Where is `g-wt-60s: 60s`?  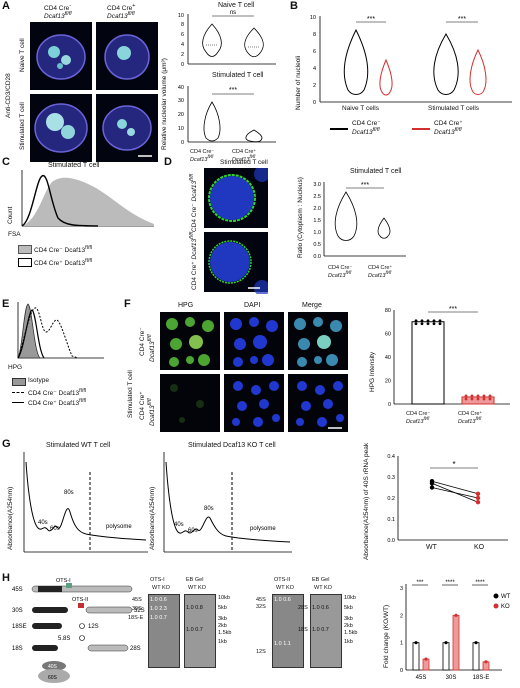
g-wt-60s: 60s is located at coordinates (55, 529).